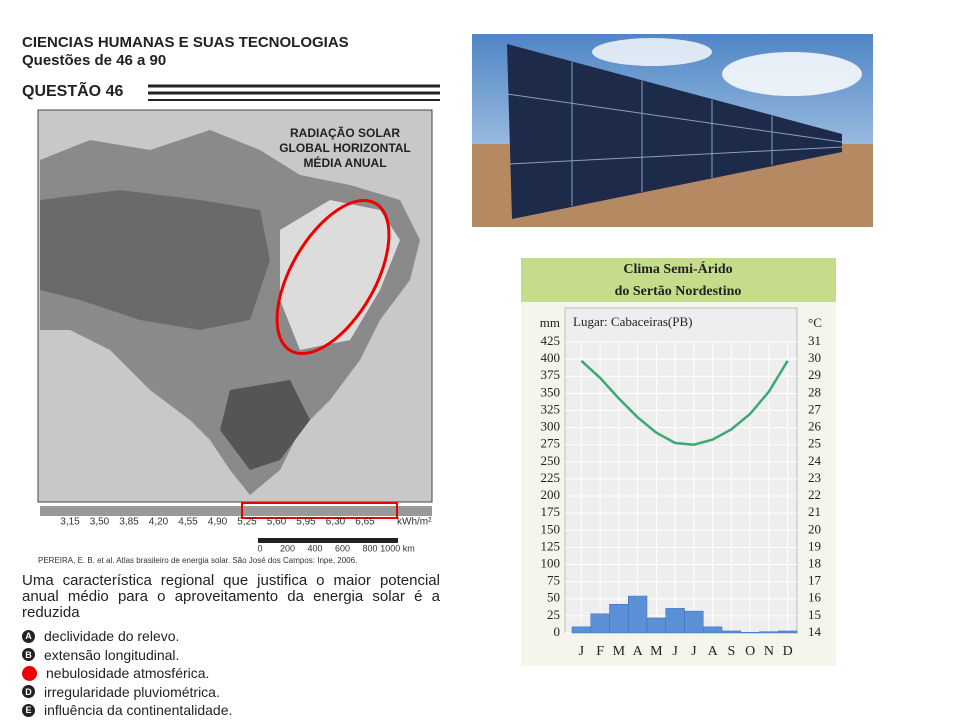 This screenshot has height=720, width=960. Describe the element at coordinates (677, 268) in the screenshot. I see `chart-title: Clima Semi-Árido` at that location.